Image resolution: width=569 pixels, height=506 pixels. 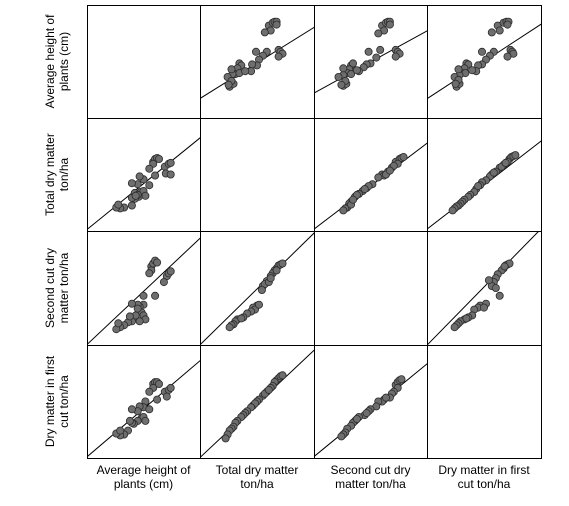 I want to click on y-axis-label-text: Total dry matterton/ha, so click(x=57, y=174).